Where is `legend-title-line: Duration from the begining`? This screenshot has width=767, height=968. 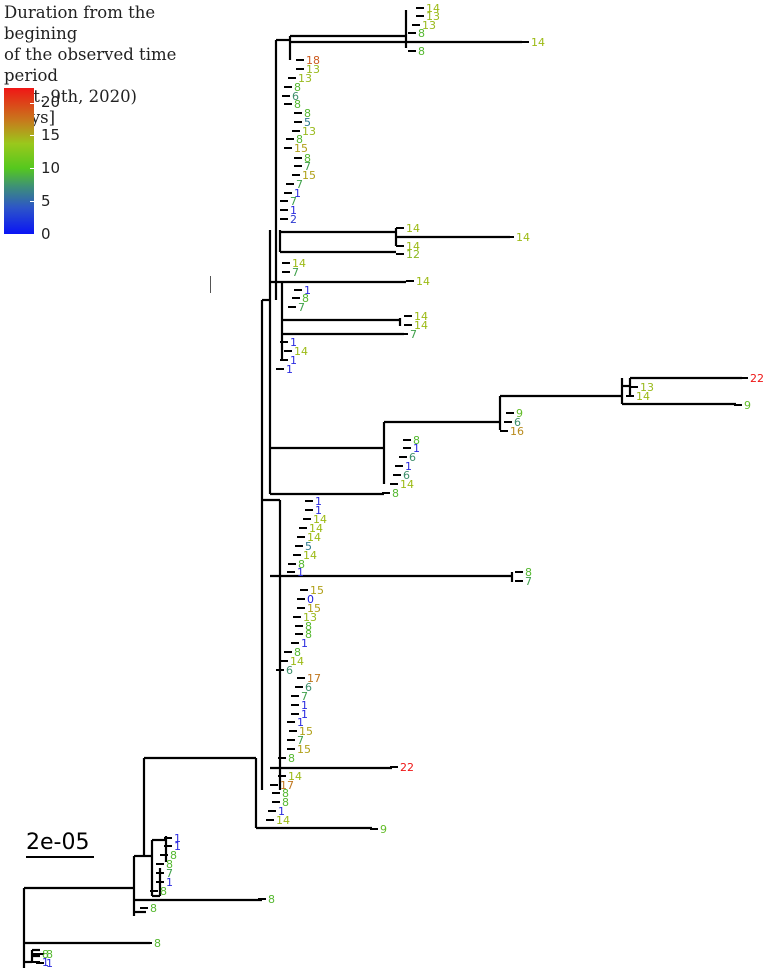 legend-title-line: Duration from the begining is located at coordinates (80, 23).